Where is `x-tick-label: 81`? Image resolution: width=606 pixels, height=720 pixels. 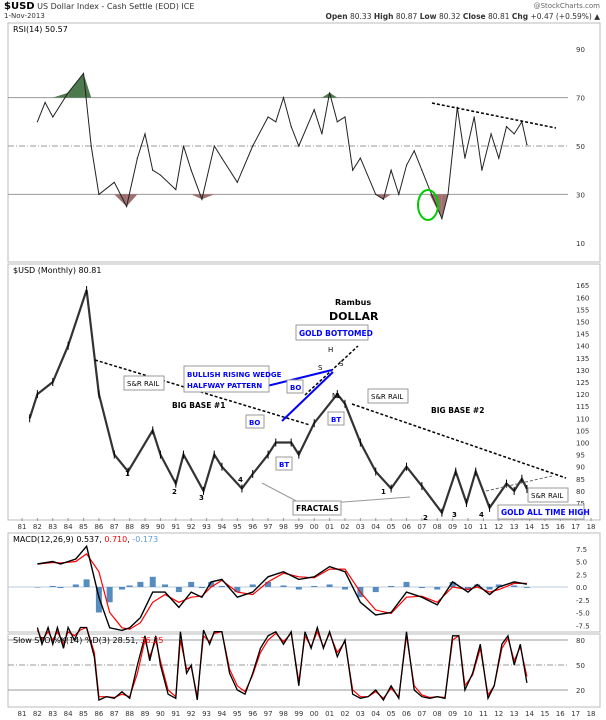 x-tick-label: 81 is located at coordinates (22, 527).